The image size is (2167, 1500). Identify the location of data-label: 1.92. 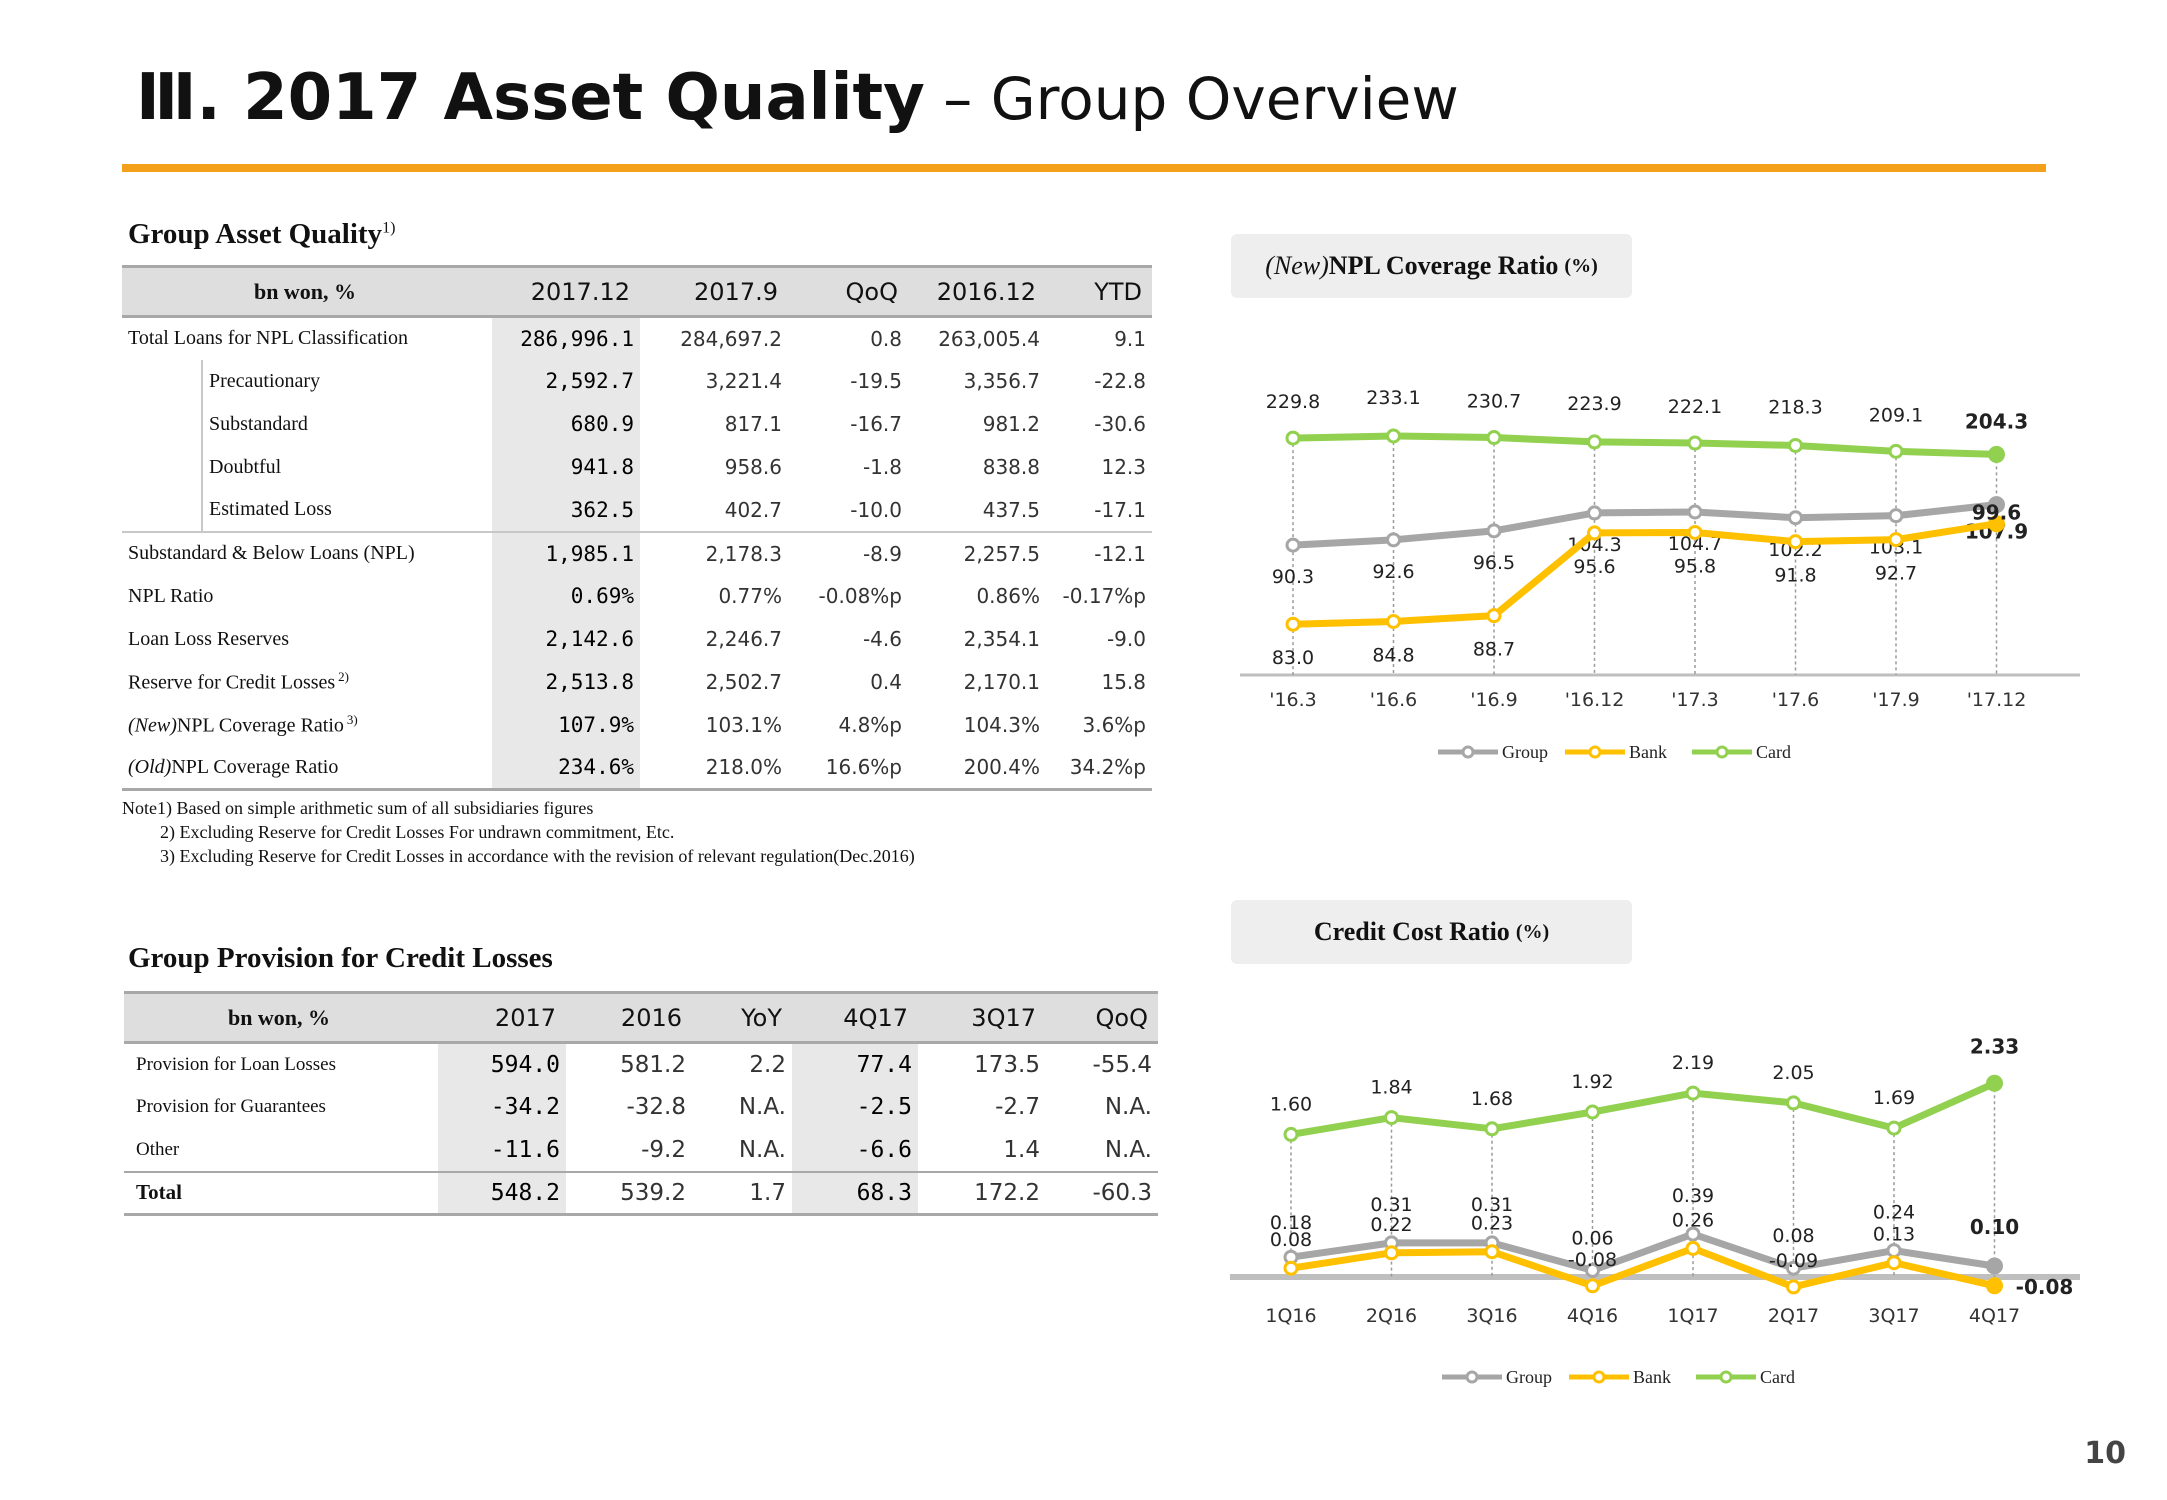
(1592, 1082).